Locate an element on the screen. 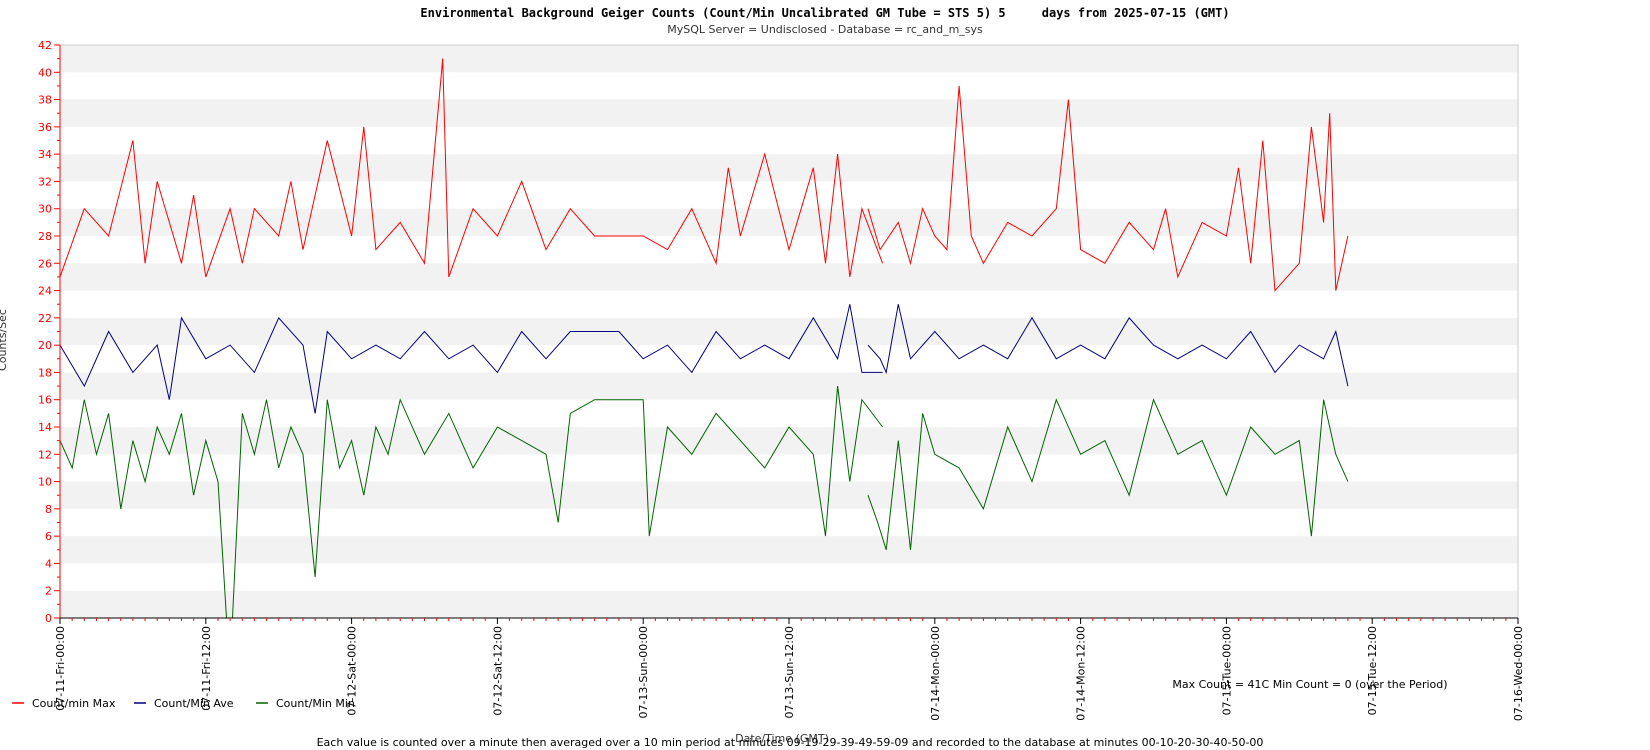 The image size is (1650, 750). y-axis-label: Counts/Sec is located at coordinates (4, 340).